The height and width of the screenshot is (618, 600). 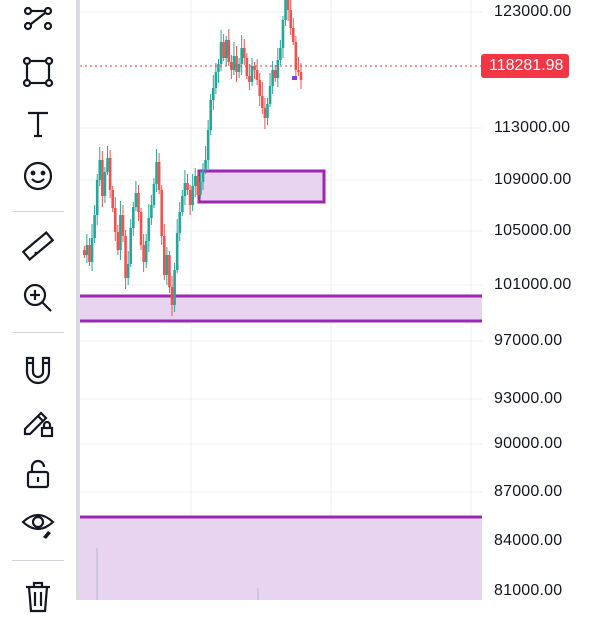 What do you see at coordinates (261, 186) in the screenshot?
I see `supply-zone-rectangle` at bounding box center [261, 186].